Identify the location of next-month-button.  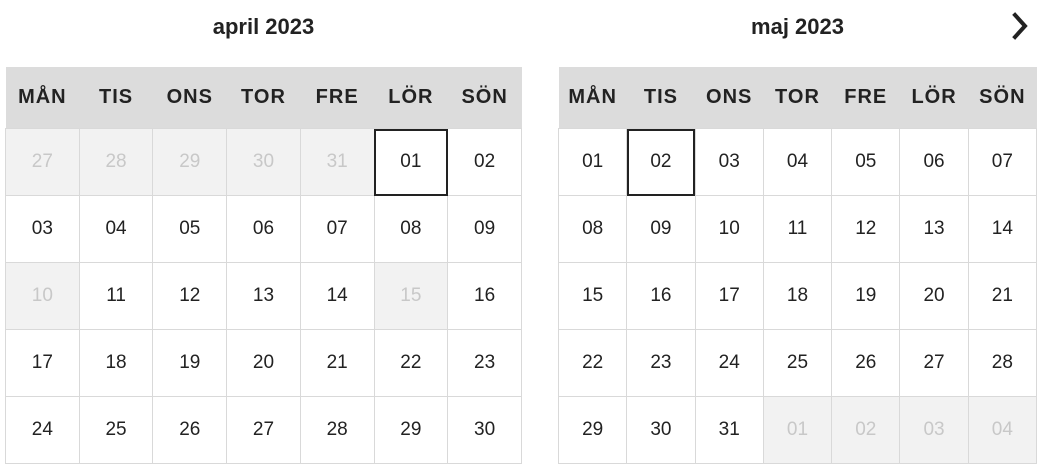
(1020, 26).